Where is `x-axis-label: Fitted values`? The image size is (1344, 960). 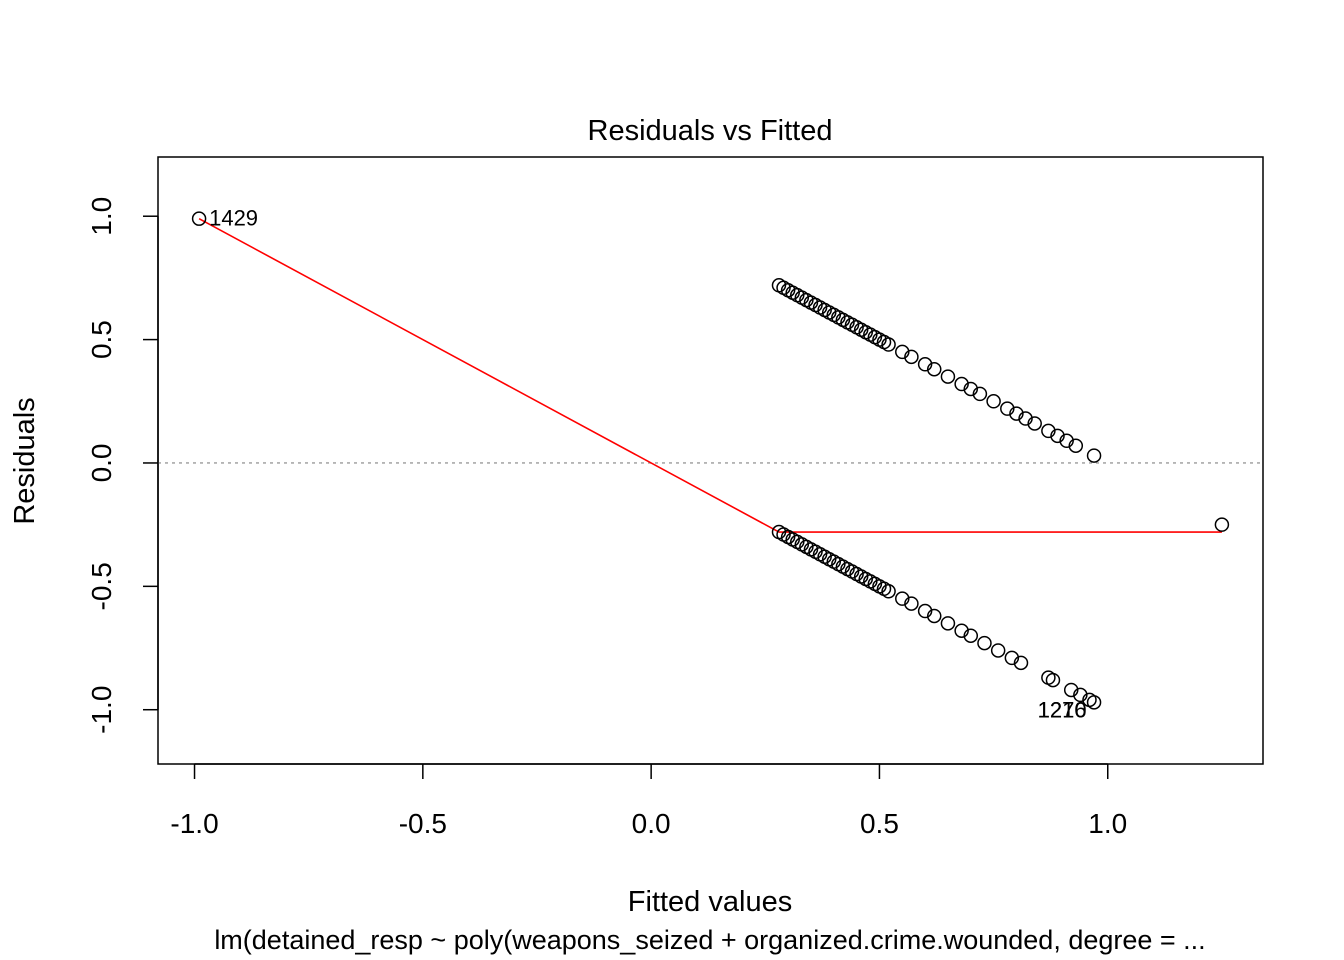
x-axis-label: Fitted values is located at coordinates (710, 902).